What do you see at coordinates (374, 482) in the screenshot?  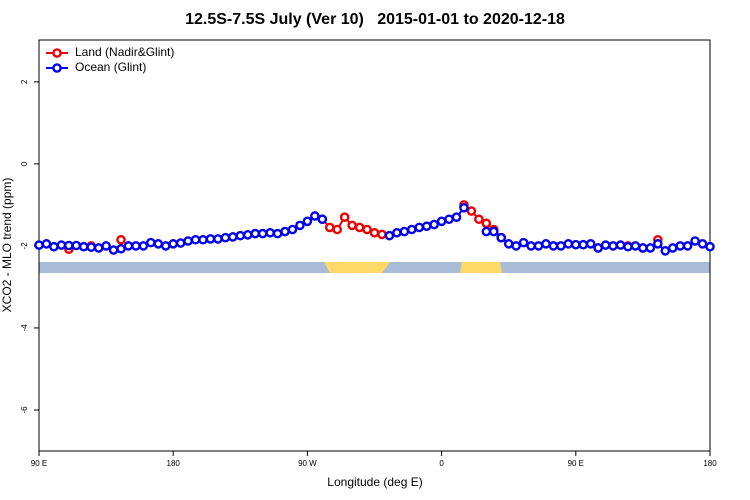 I see `x-axis-label: Longitude (deg E)` at bounding box center [374, 482].